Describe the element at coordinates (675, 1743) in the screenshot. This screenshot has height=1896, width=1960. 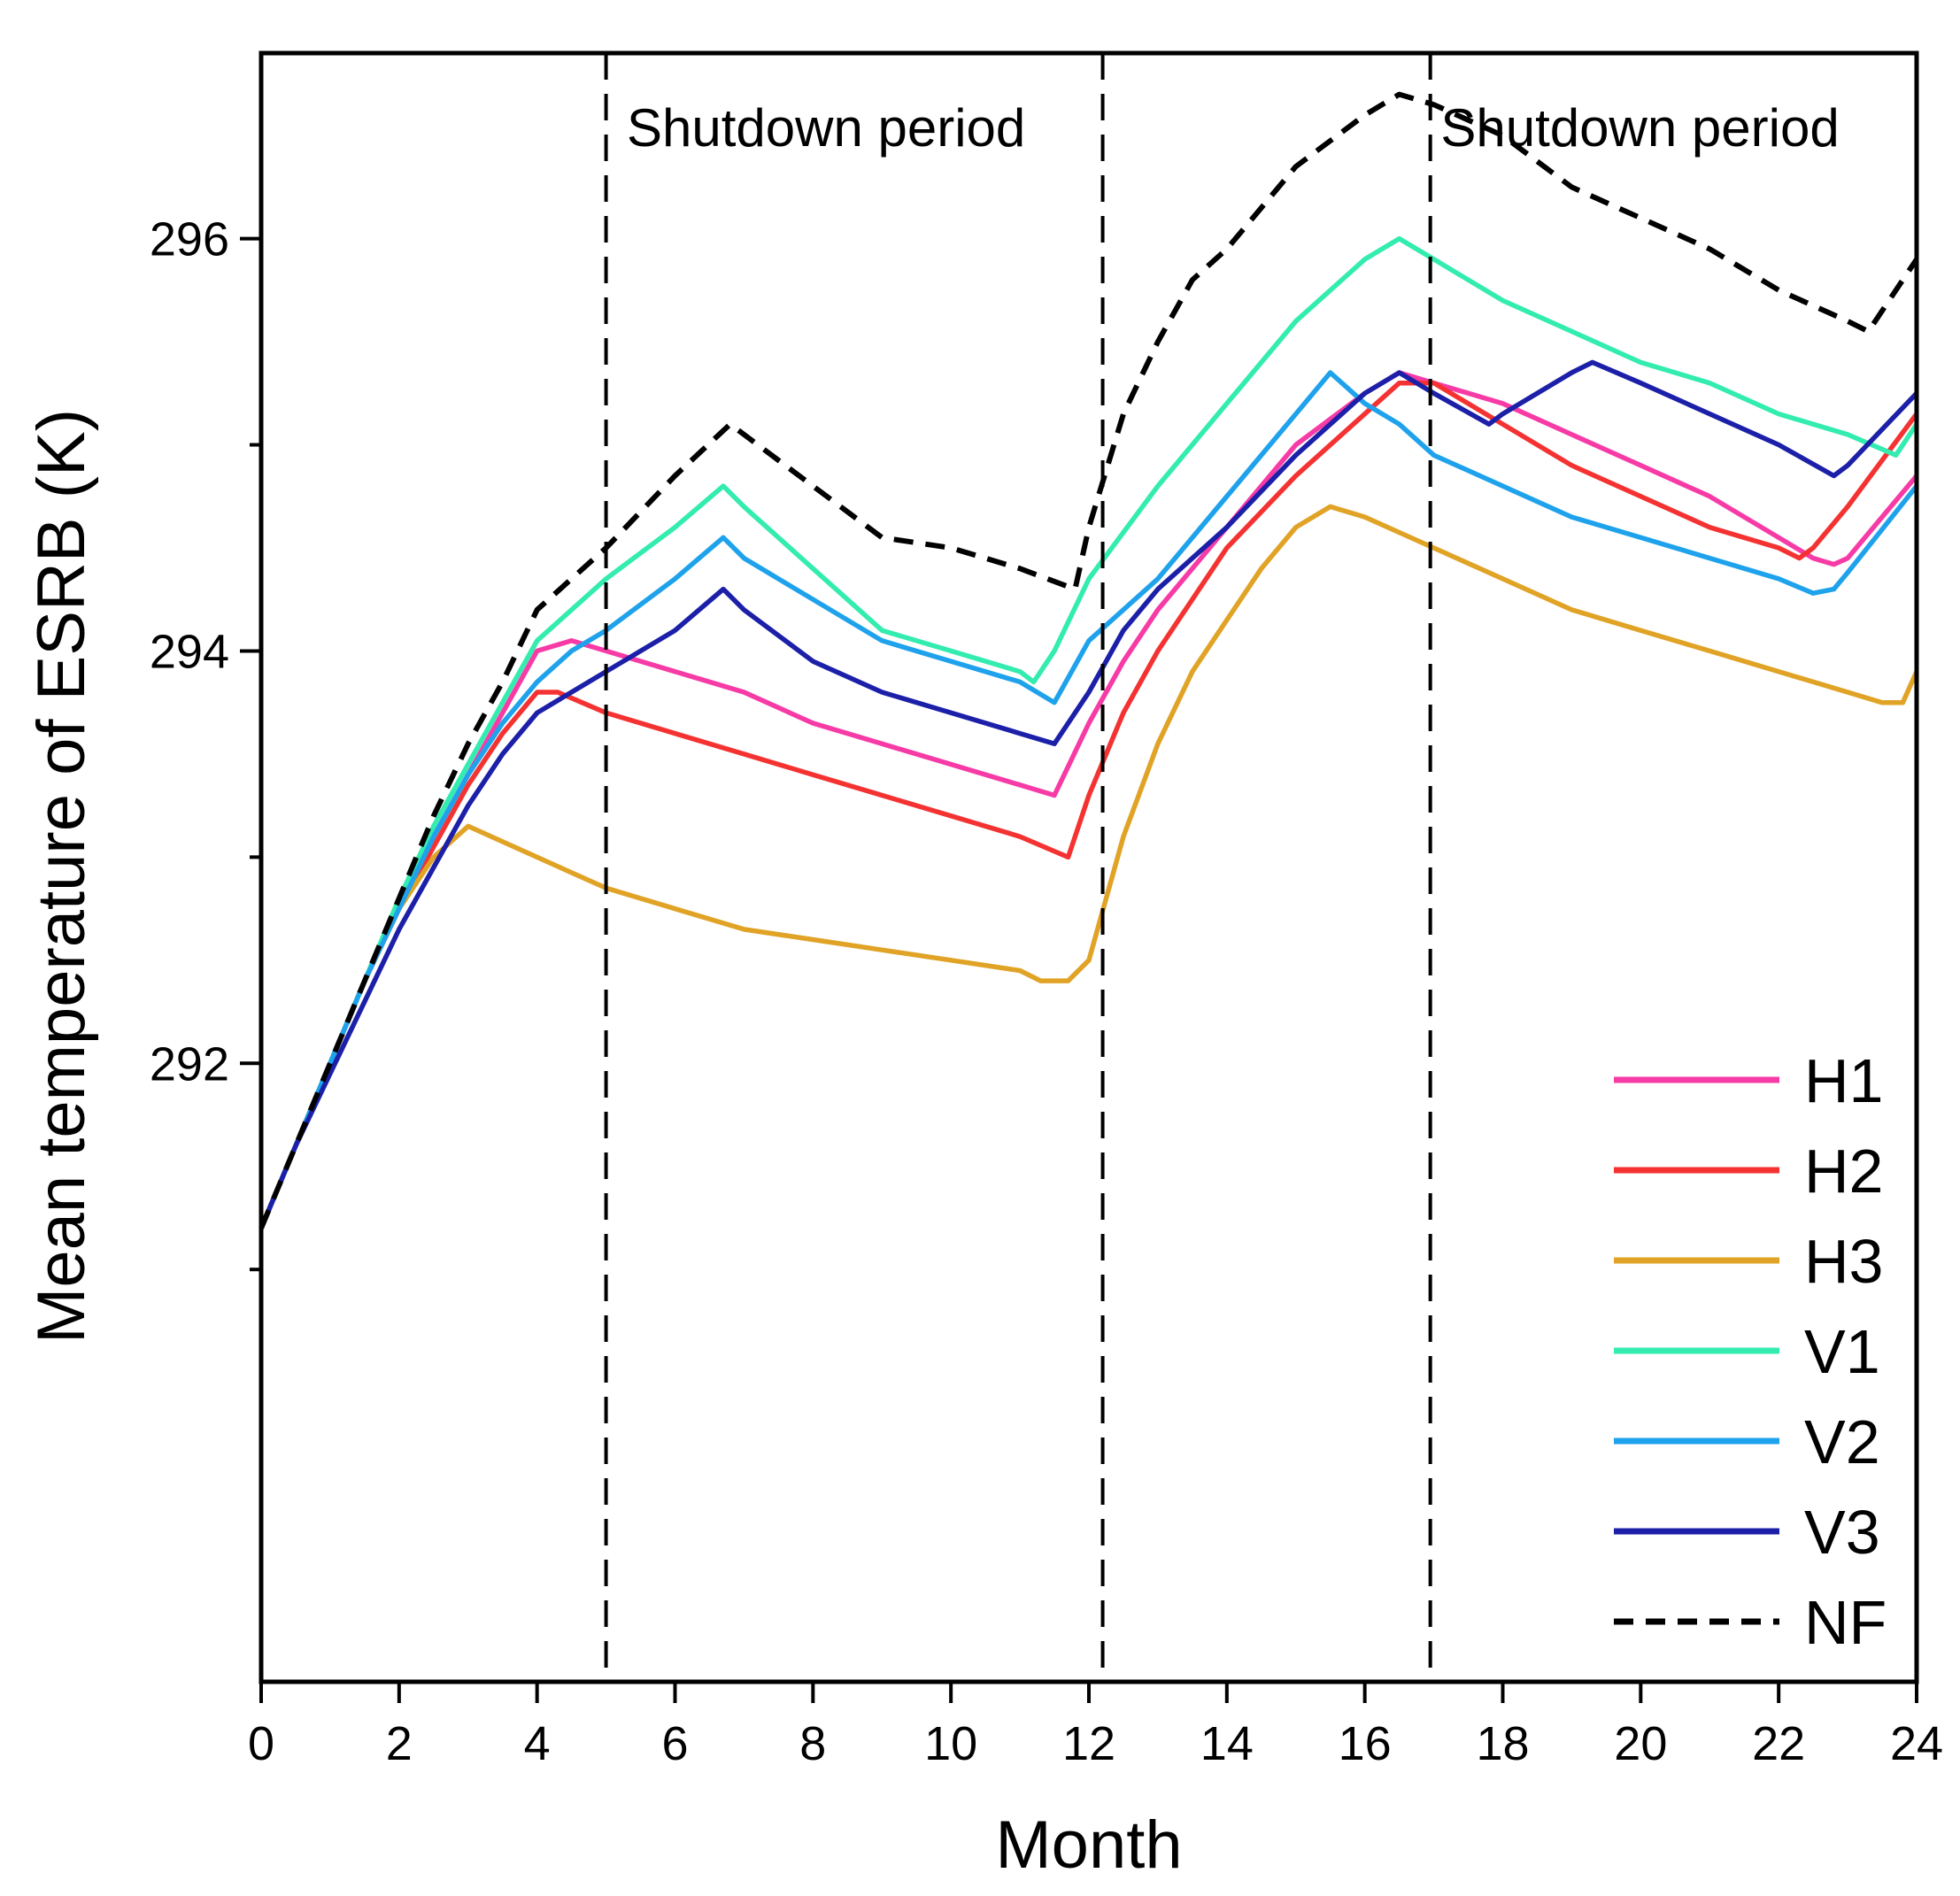
I see `x-tick-label: 6` at that location.